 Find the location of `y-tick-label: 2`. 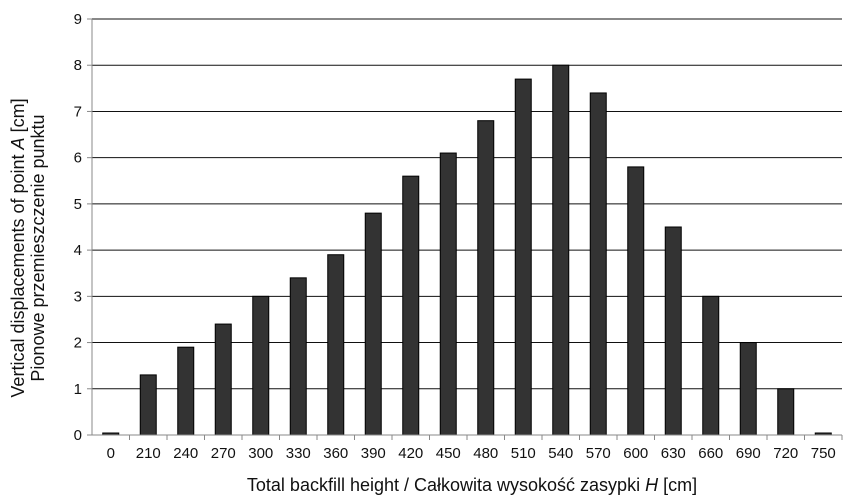

y-tick-label: 2 is located at coordinates (78, 343).